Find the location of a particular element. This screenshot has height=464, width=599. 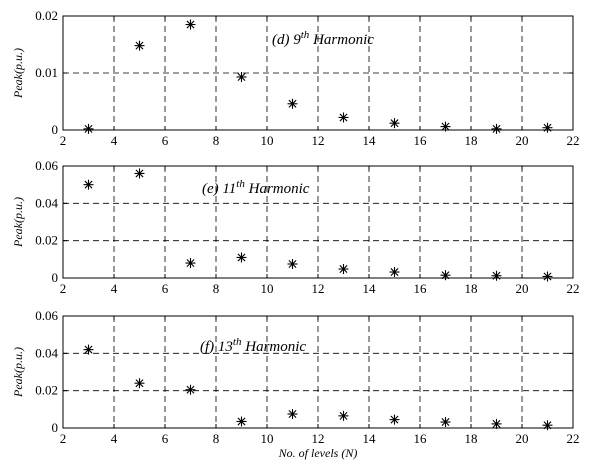

panel-annotation: (d) 9th Harmonic is located at coordinates (323, 38).